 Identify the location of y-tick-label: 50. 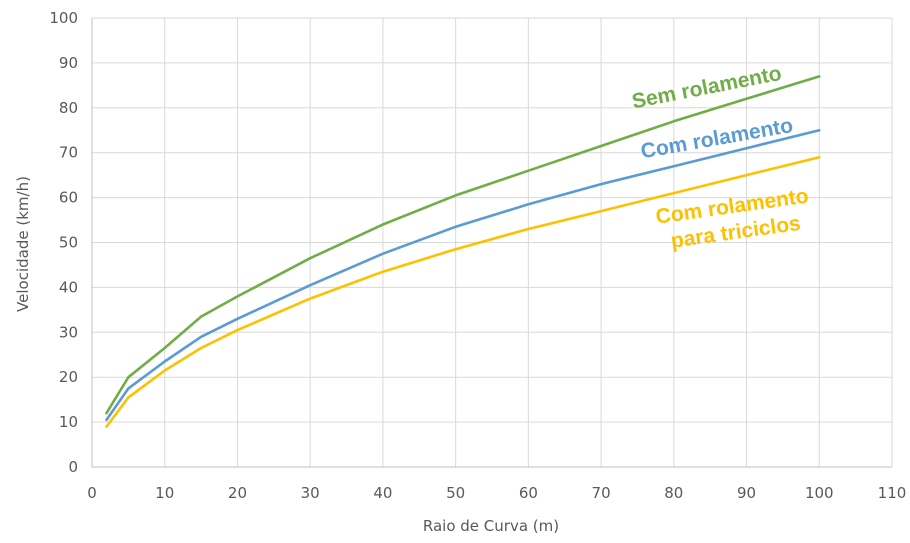
(68, 243).